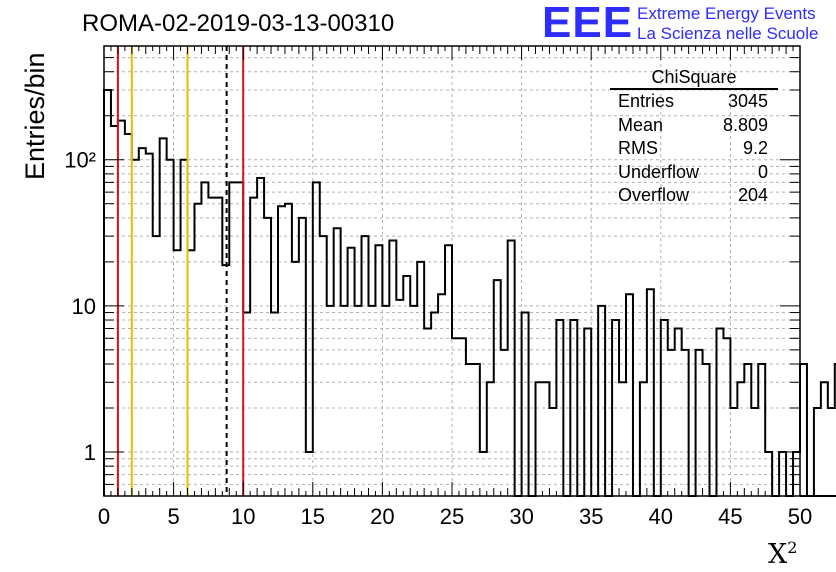 Image resolution: width=836 pixels, height=572 pixels. Describe the element at coordinates (90, 452) in the screenshot. I see `y-tick-label: 1` at that location.